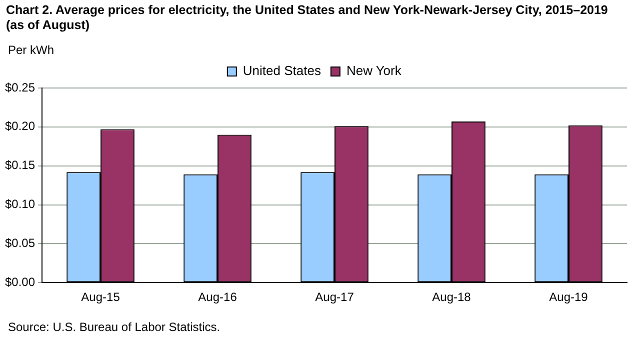 This screenshot has height=341, width=639. I want to click on legend-label: New York, so click(374, 70).